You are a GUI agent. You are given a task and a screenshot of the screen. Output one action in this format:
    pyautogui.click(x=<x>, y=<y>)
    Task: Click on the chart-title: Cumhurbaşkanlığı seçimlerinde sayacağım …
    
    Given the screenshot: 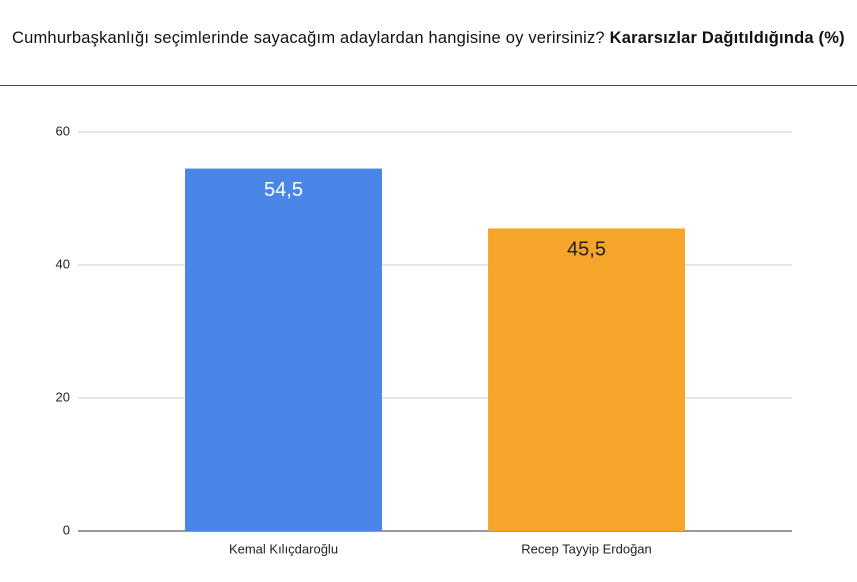 What is the action you would take?
    pyautogui.click(x=429, y=38)
    